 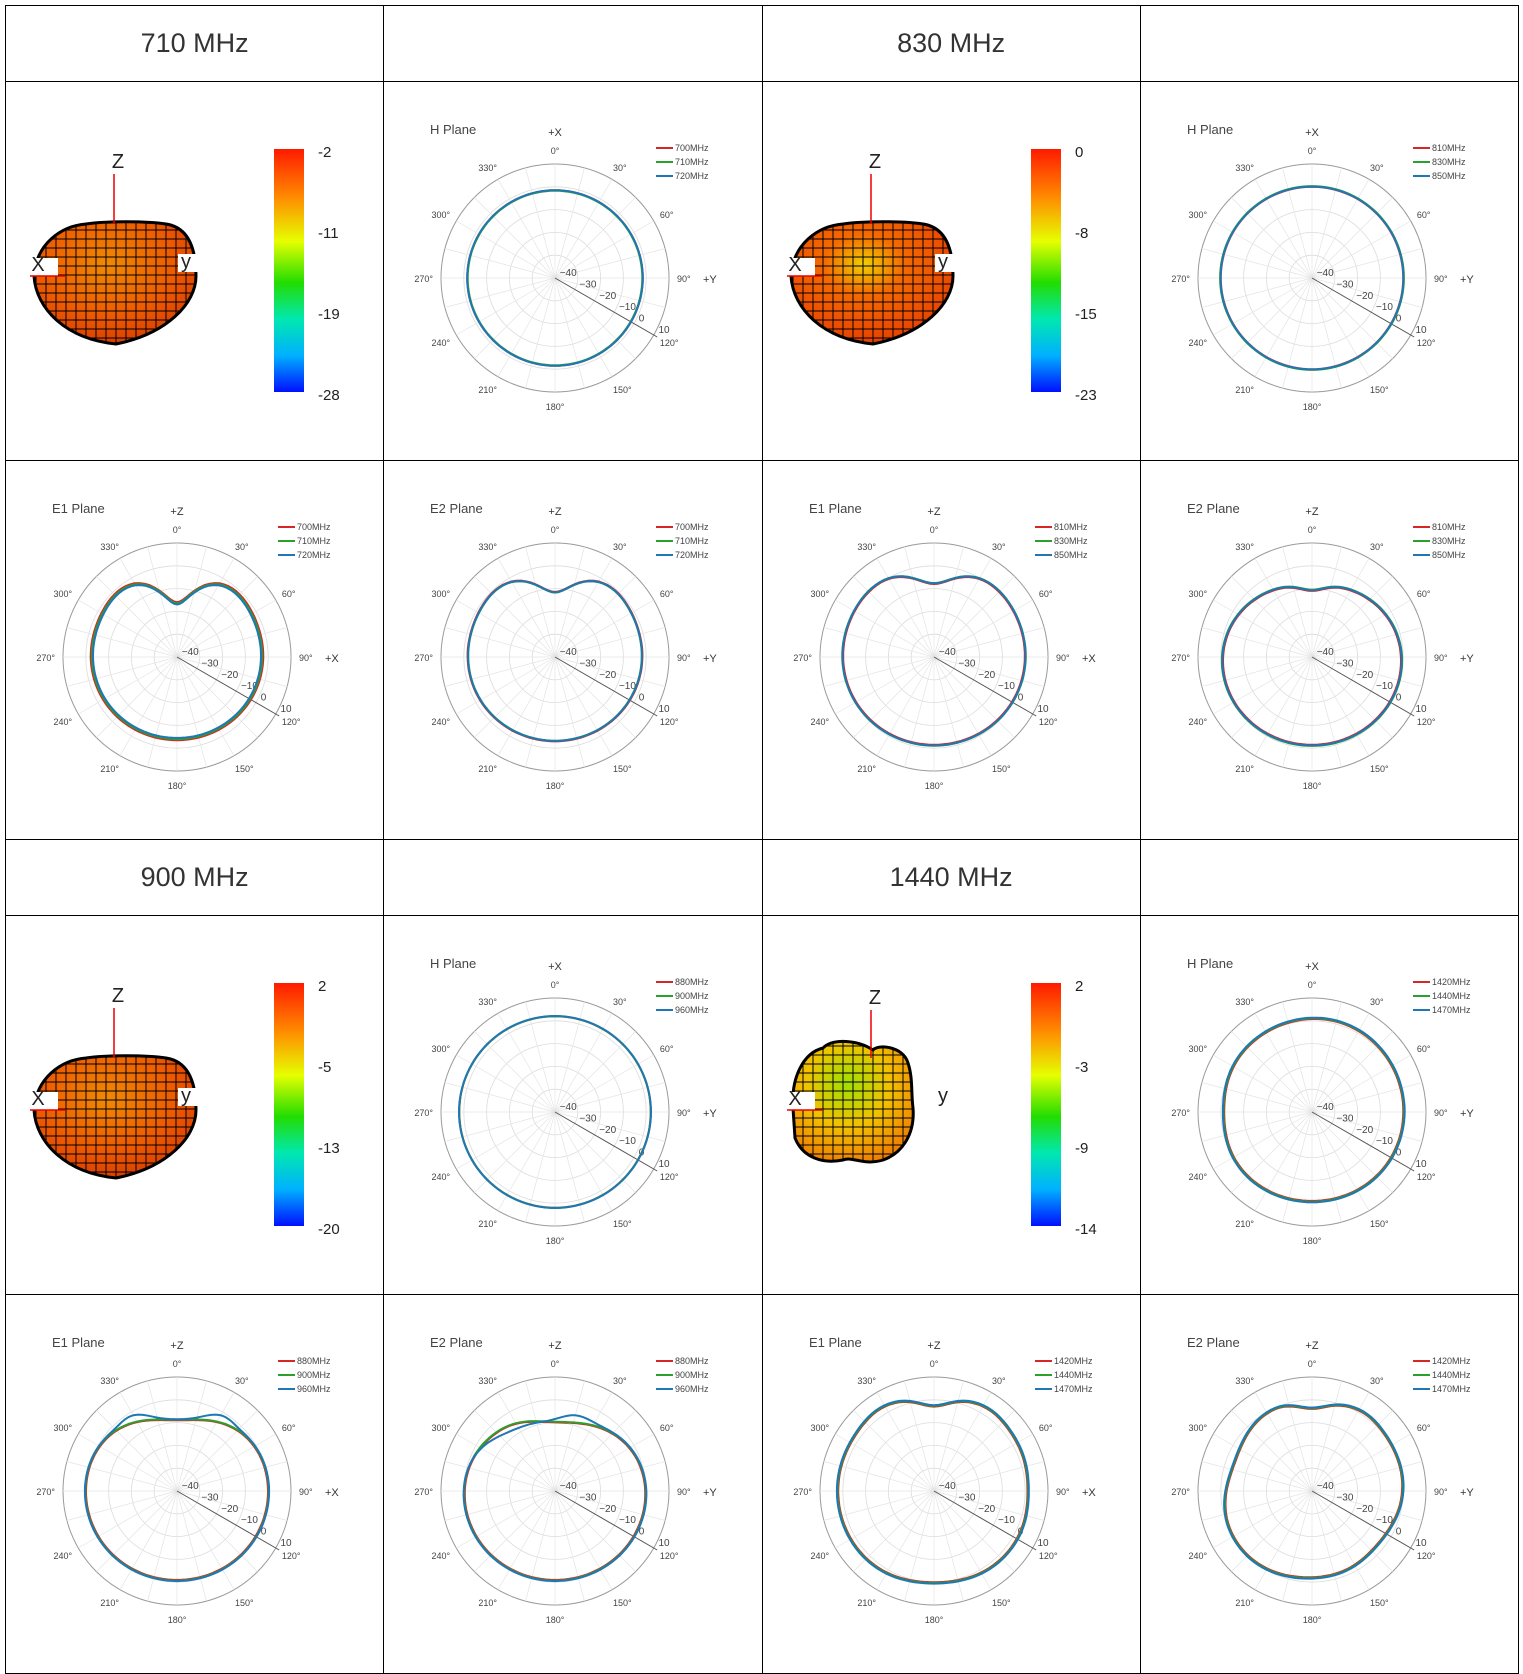 What do you see at coordinates (835, 508) in the screenshot?
I see `plane-title: E1 Plane` at bounding box center [835, 508].